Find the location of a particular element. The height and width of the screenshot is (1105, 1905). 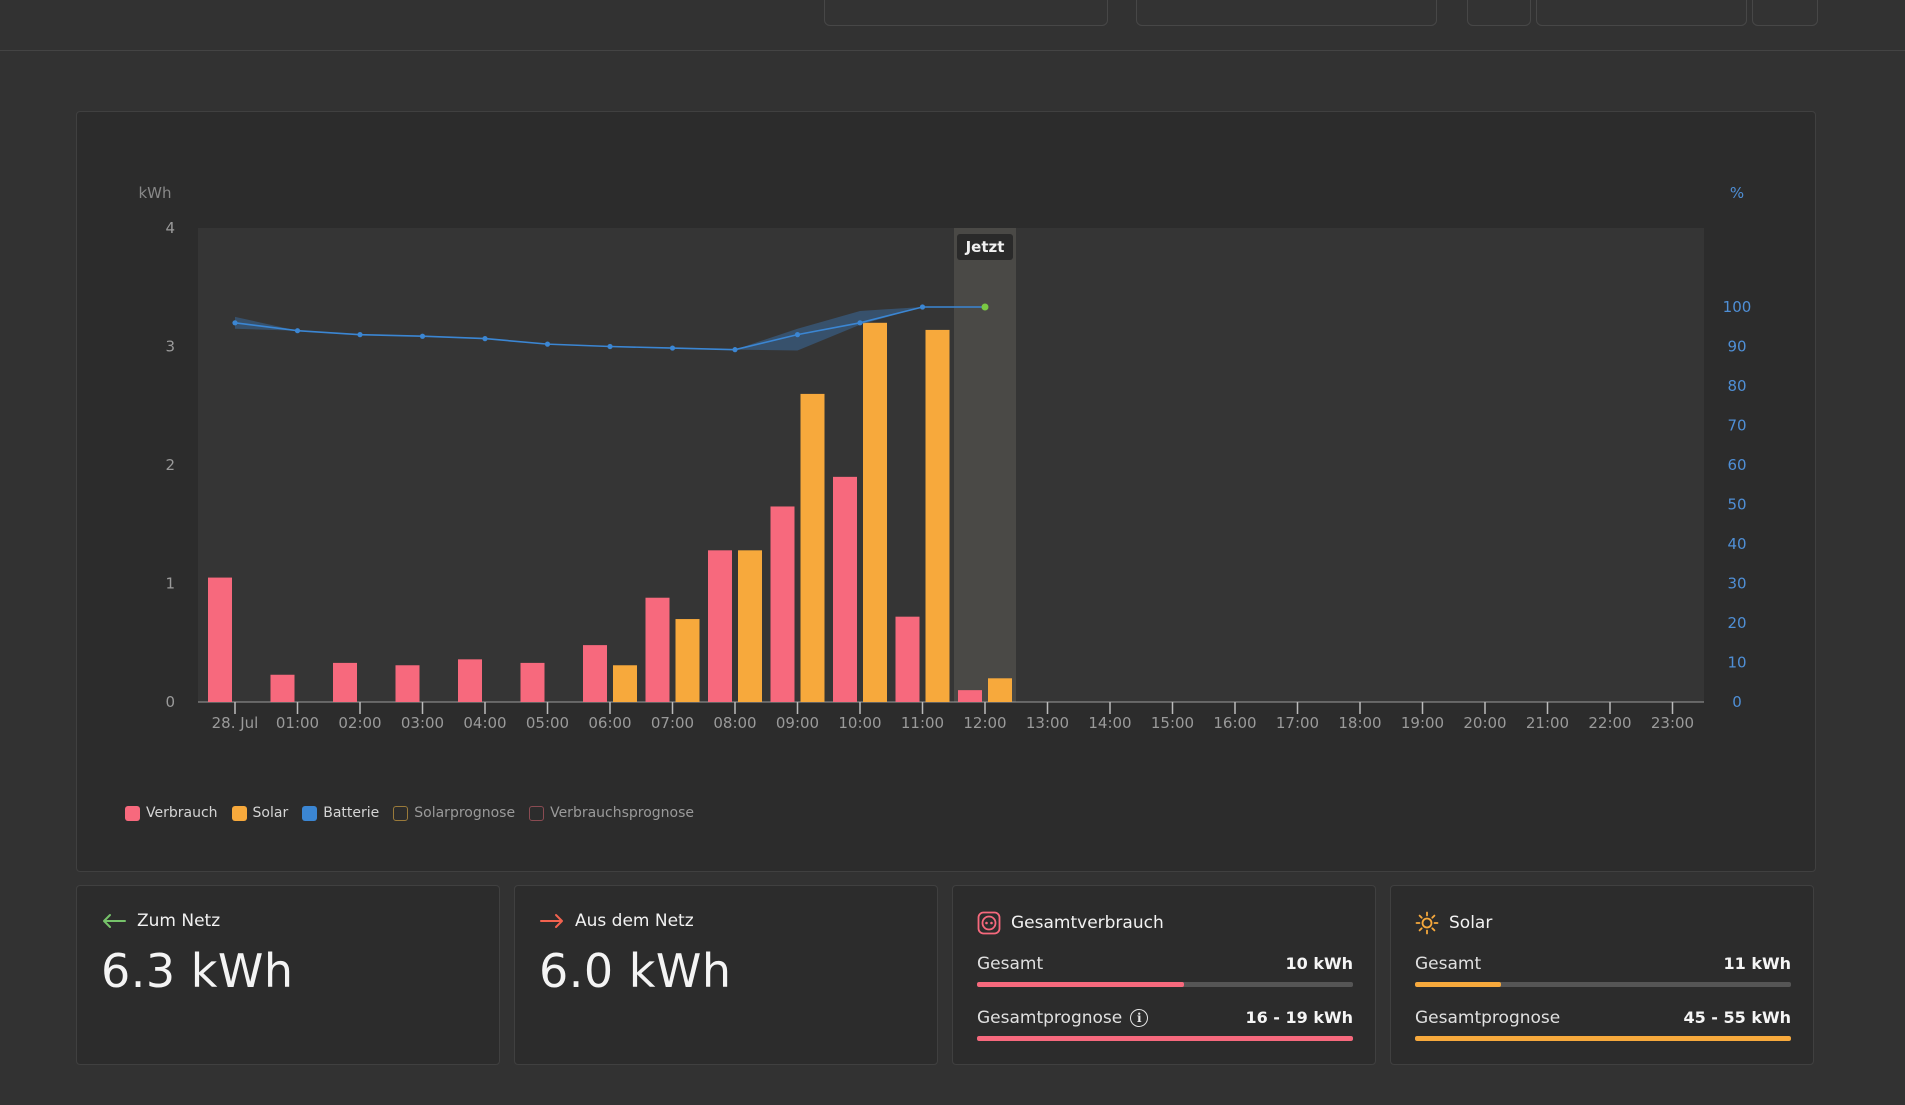

x-tick-label: 22:00 is located at coordinates (1609, 723).